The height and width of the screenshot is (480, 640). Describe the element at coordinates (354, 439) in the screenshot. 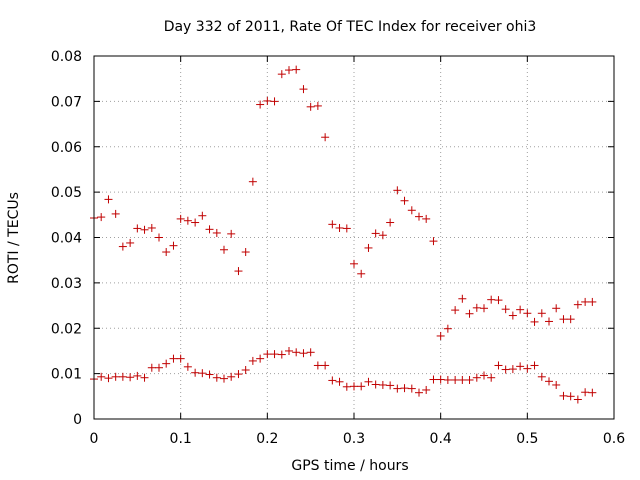

I see `x-tick-label: 0.3` at that location.